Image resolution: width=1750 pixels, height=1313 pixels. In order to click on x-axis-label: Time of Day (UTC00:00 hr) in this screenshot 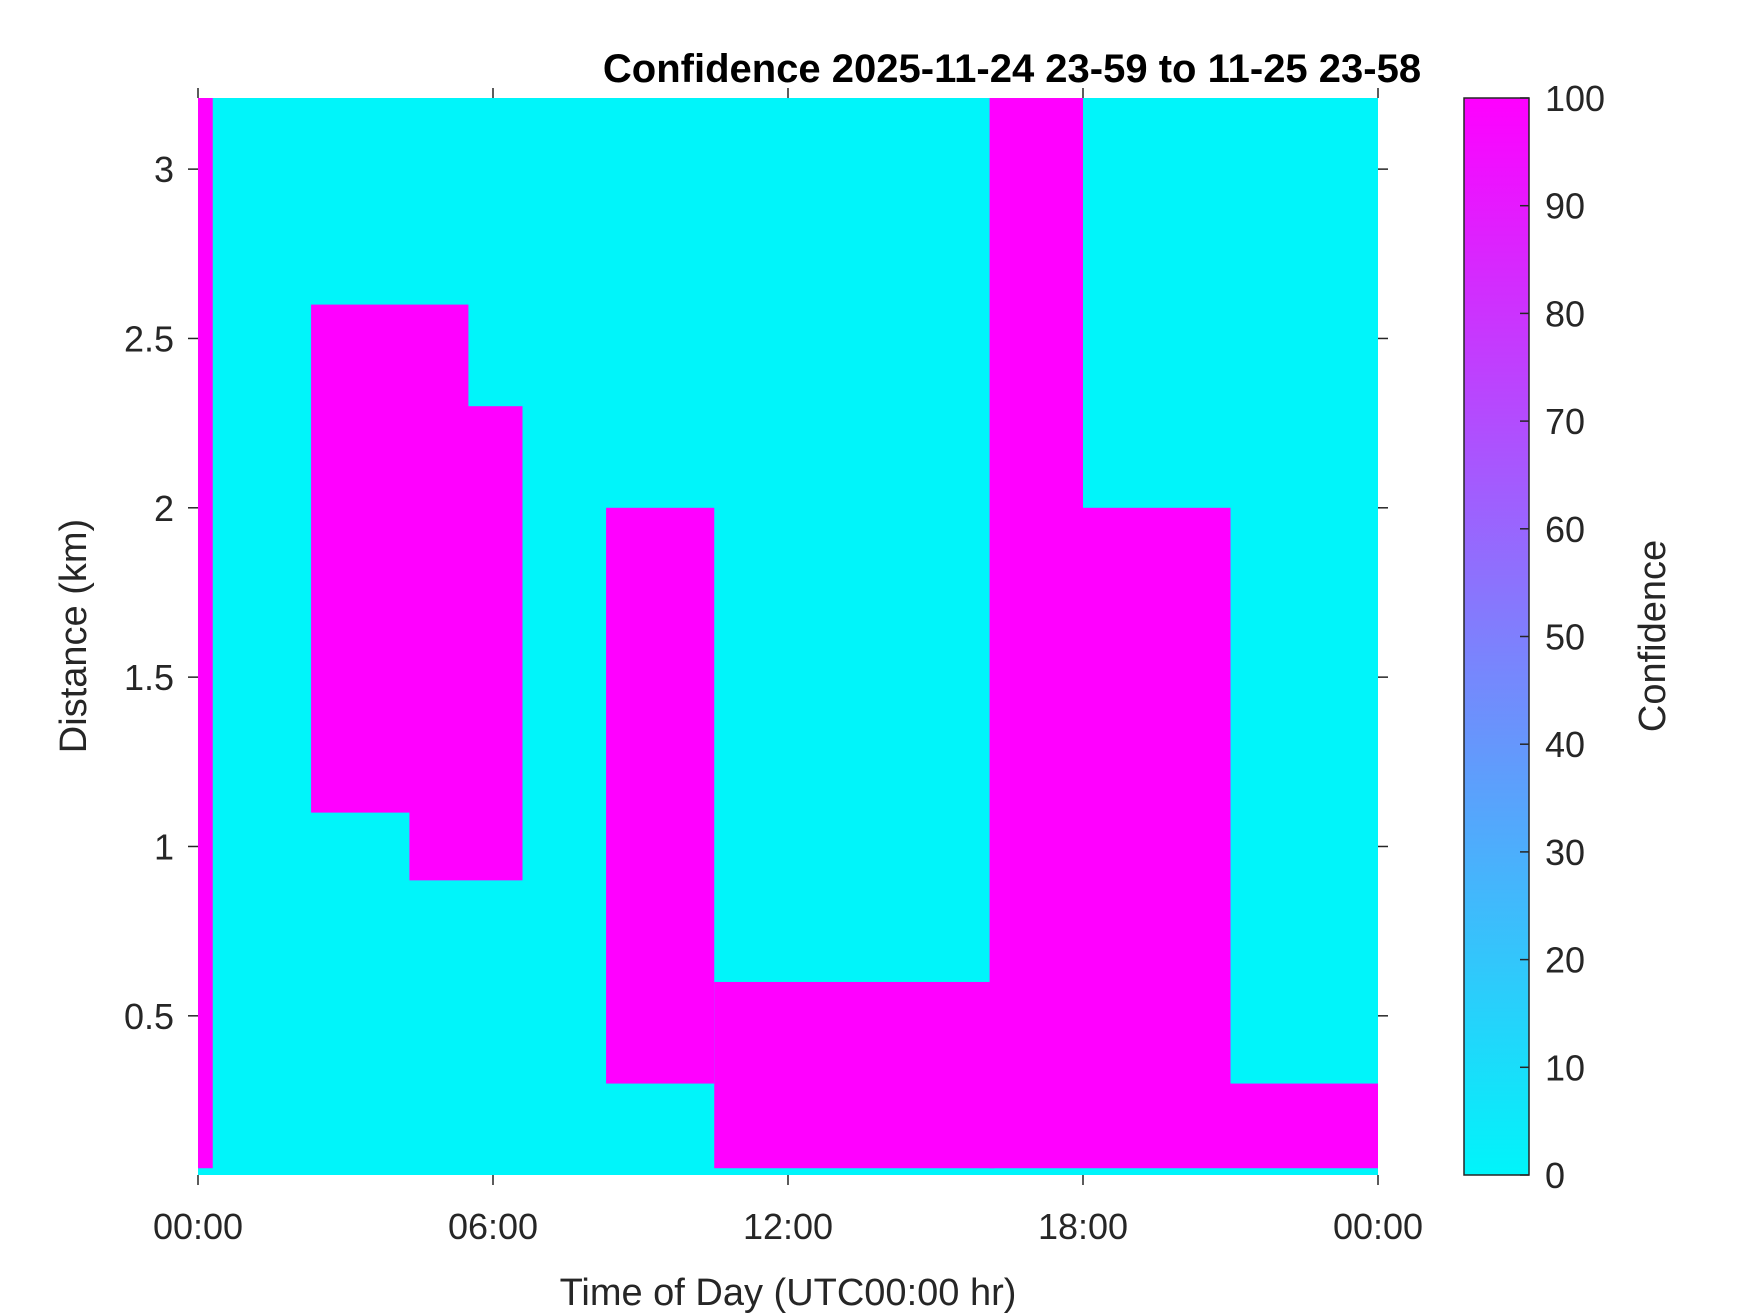, I will do `click(788, 1292)`.